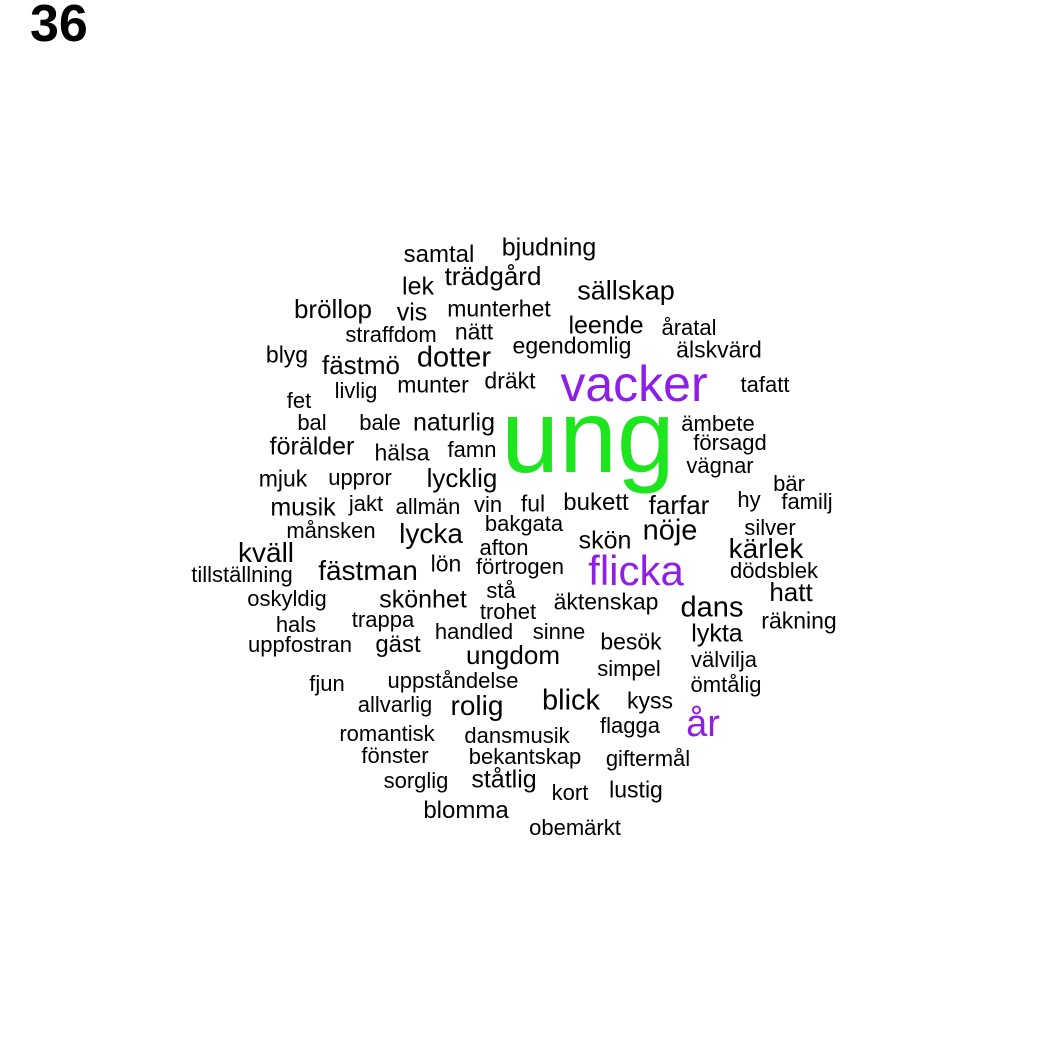  What do you see at coordinates (718, 423) in the screenshot?
I see `word-ambete: ämbete` at bounding box center [718, 423].